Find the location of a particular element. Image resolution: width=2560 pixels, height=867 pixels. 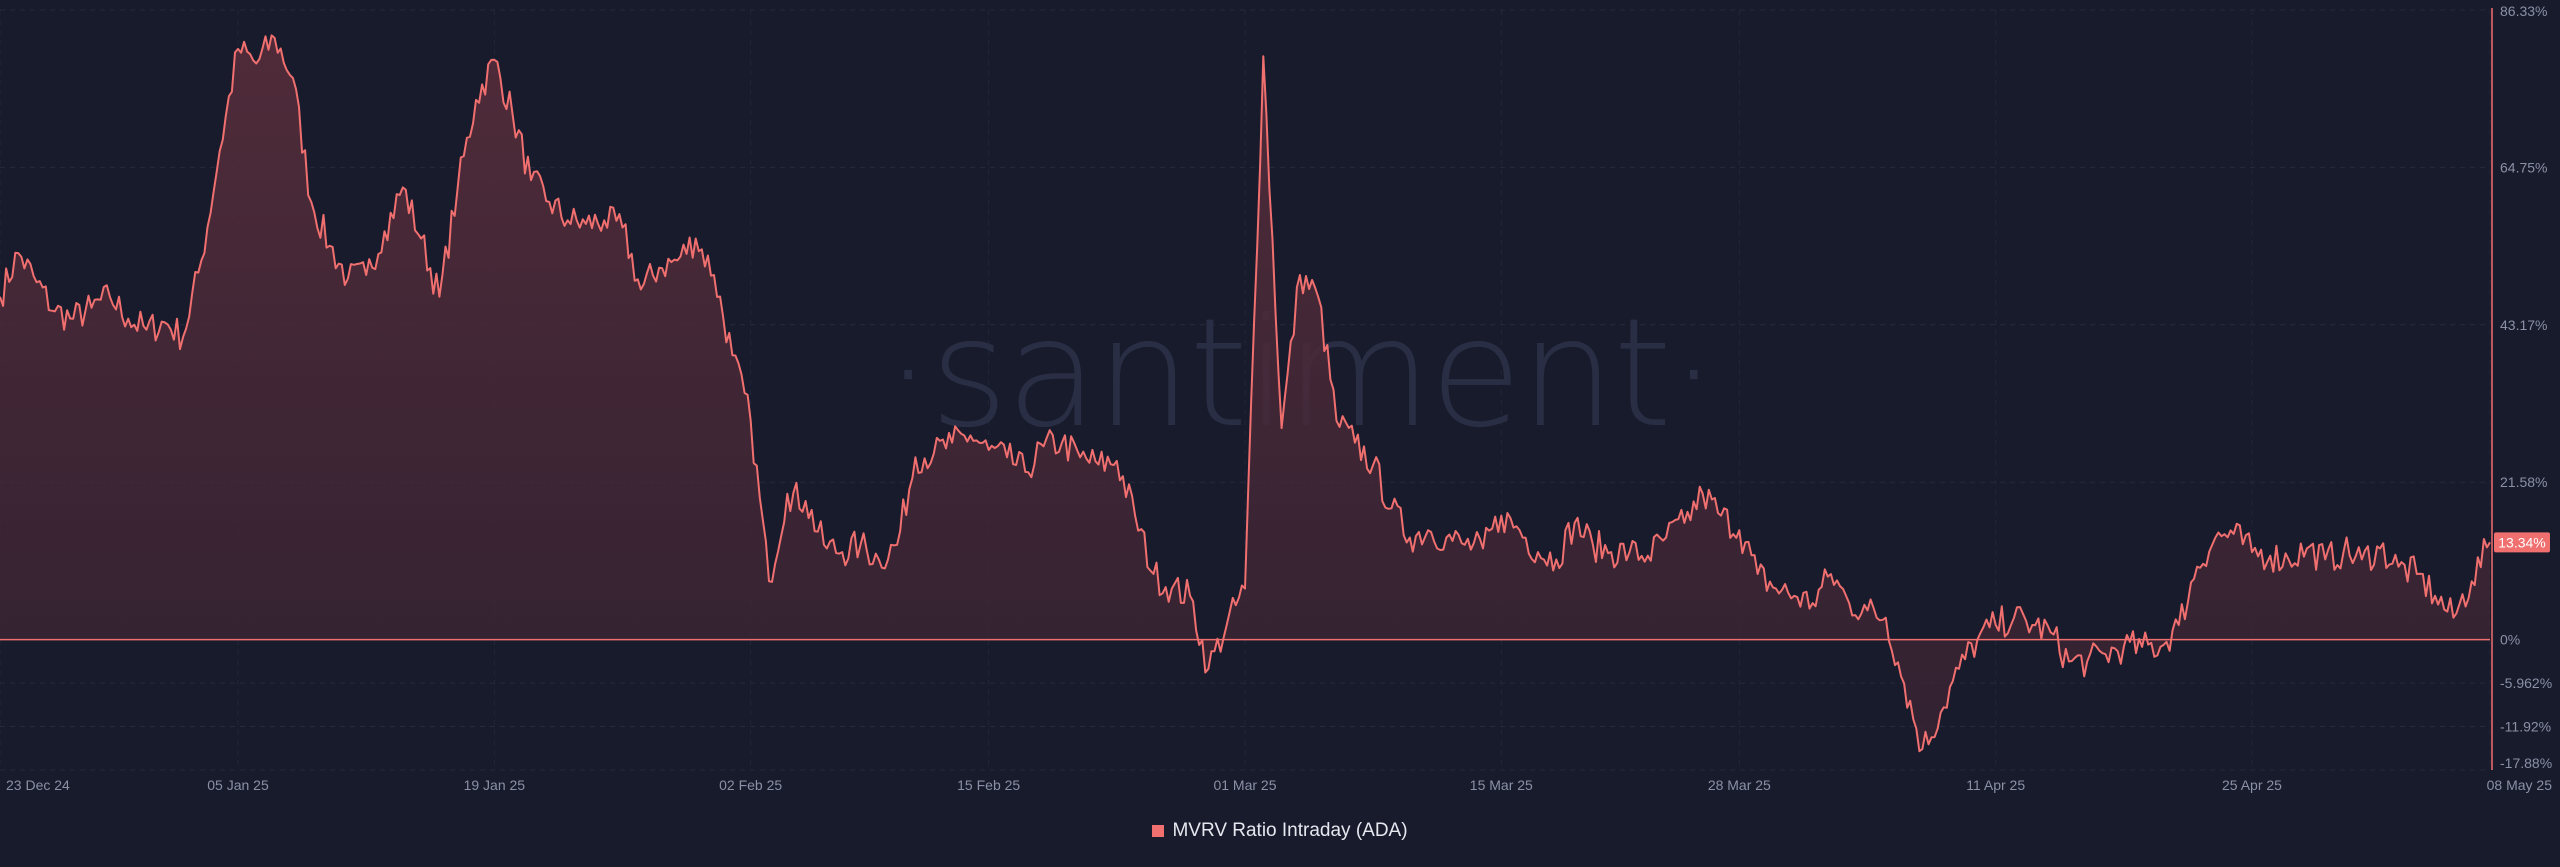

x-tick-label: 15 Mar 25 is located at coordinates (1501, 785).